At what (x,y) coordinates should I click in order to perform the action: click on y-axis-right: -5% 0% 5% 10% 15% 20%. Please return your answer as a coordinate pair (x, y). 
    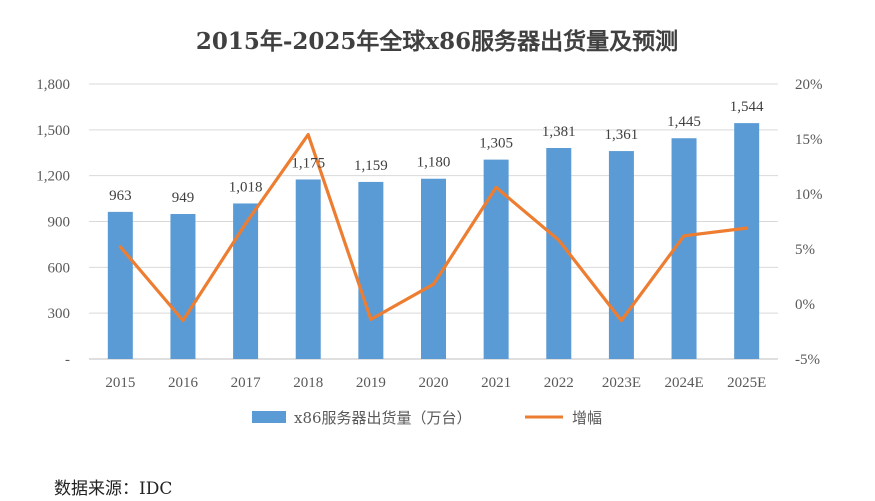
    Looking at the image, I should click on (809, 222).